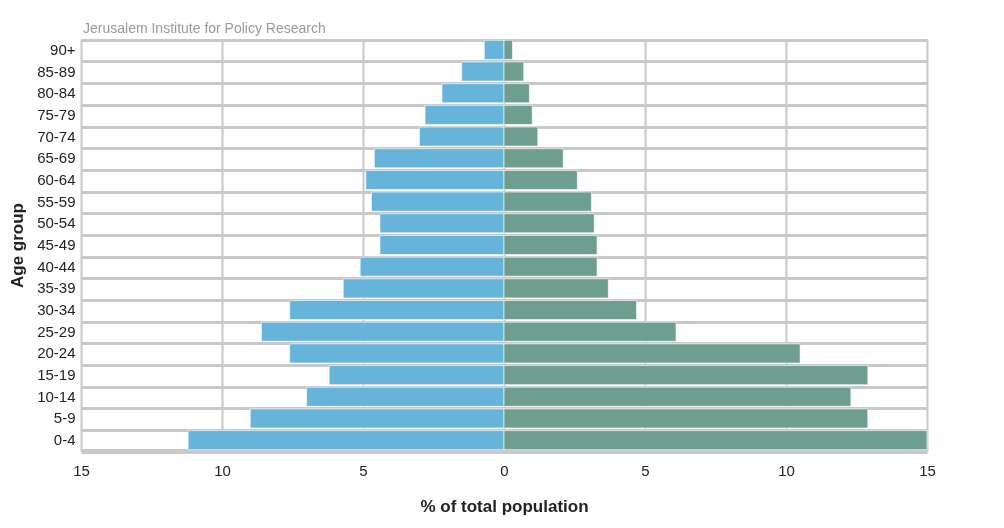 The image size is (1004, 528). I want to click on y-tick-label: 0-4, so click(64, 440).